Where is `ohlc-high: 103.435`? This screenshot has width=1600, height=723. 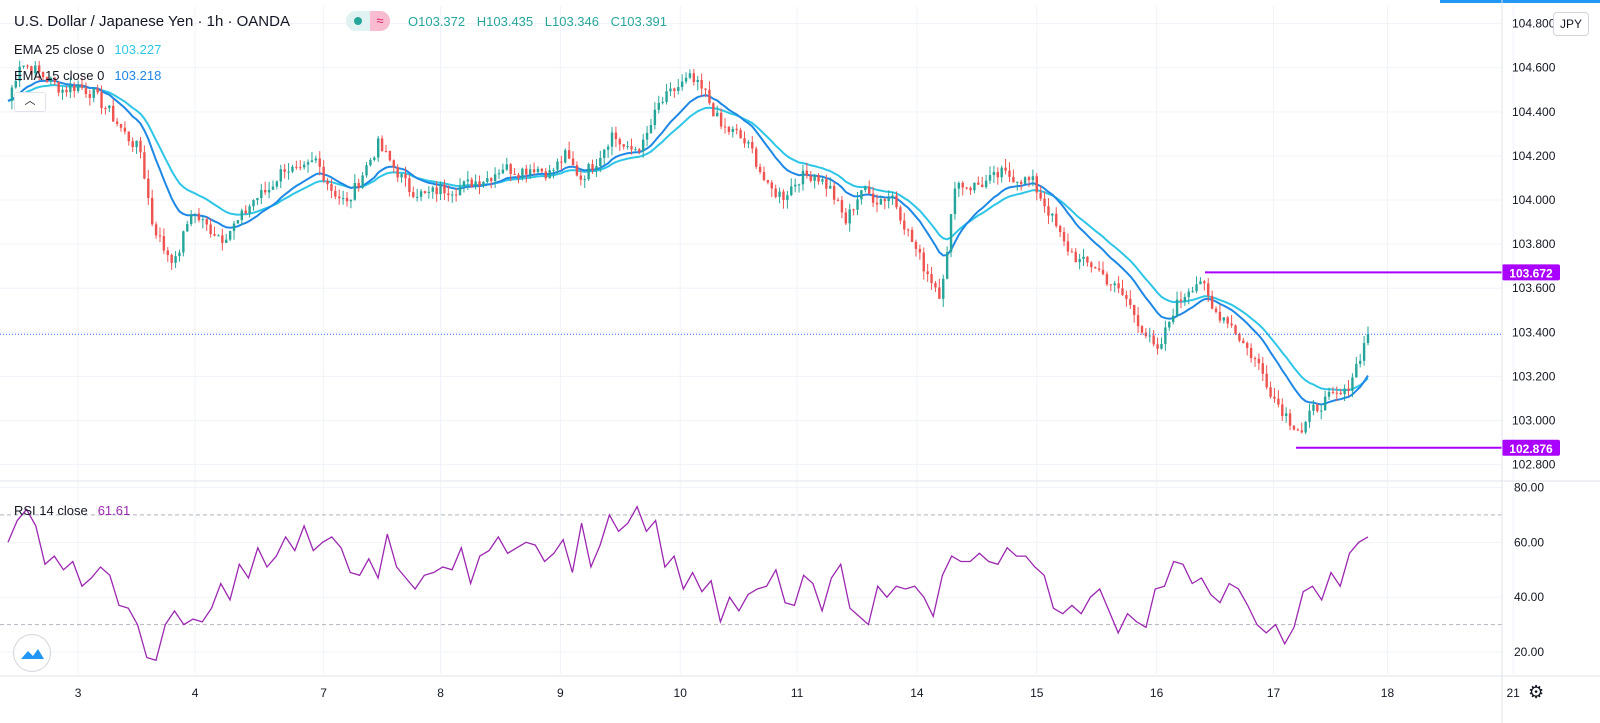 ohlc-high: 103.435 is located at coordinates (510, 21).